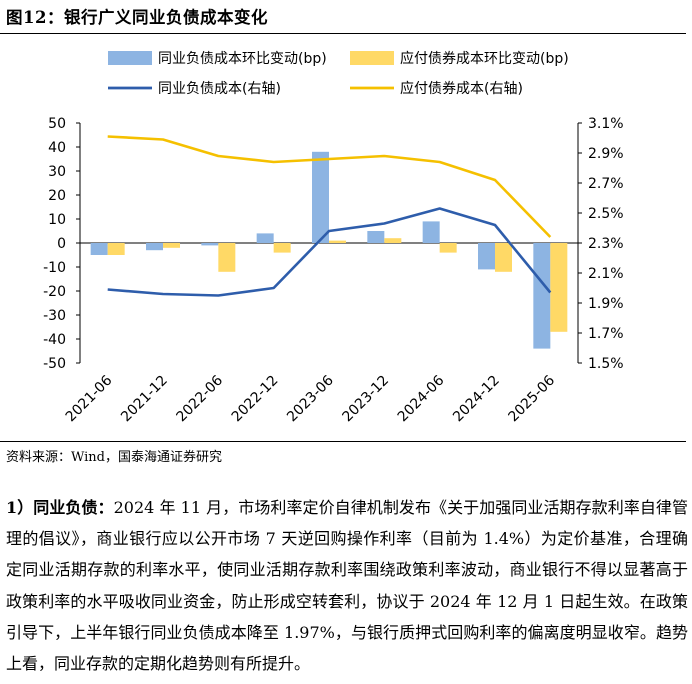 The image size is (692, 684). I want to click on legend-label: 同业负债成本(右轴), so click(219, 89).